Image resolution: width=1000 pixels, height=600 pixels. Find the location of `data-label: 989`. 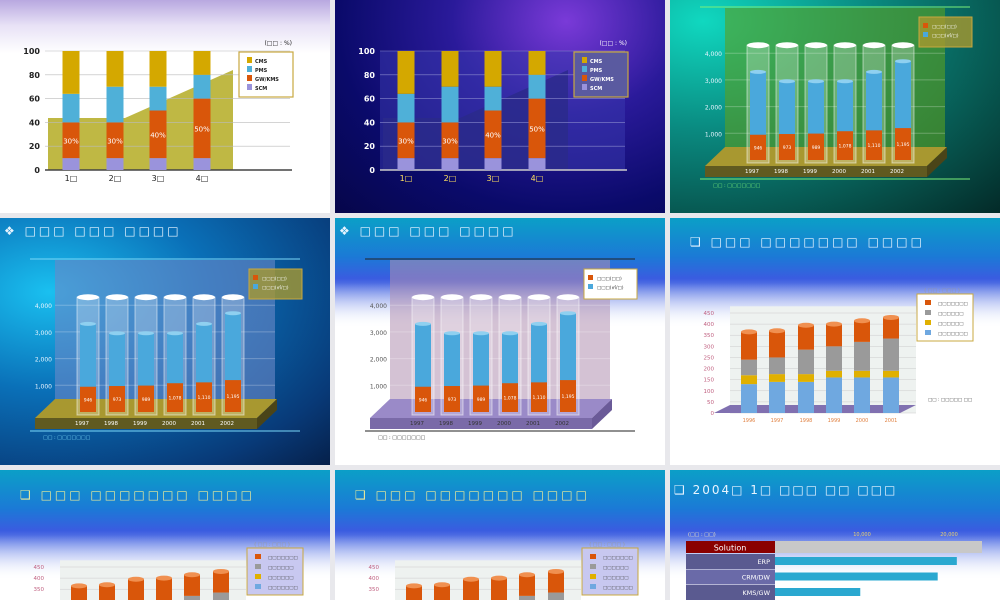

data-label: 989 is located at coordinates (816, 148).